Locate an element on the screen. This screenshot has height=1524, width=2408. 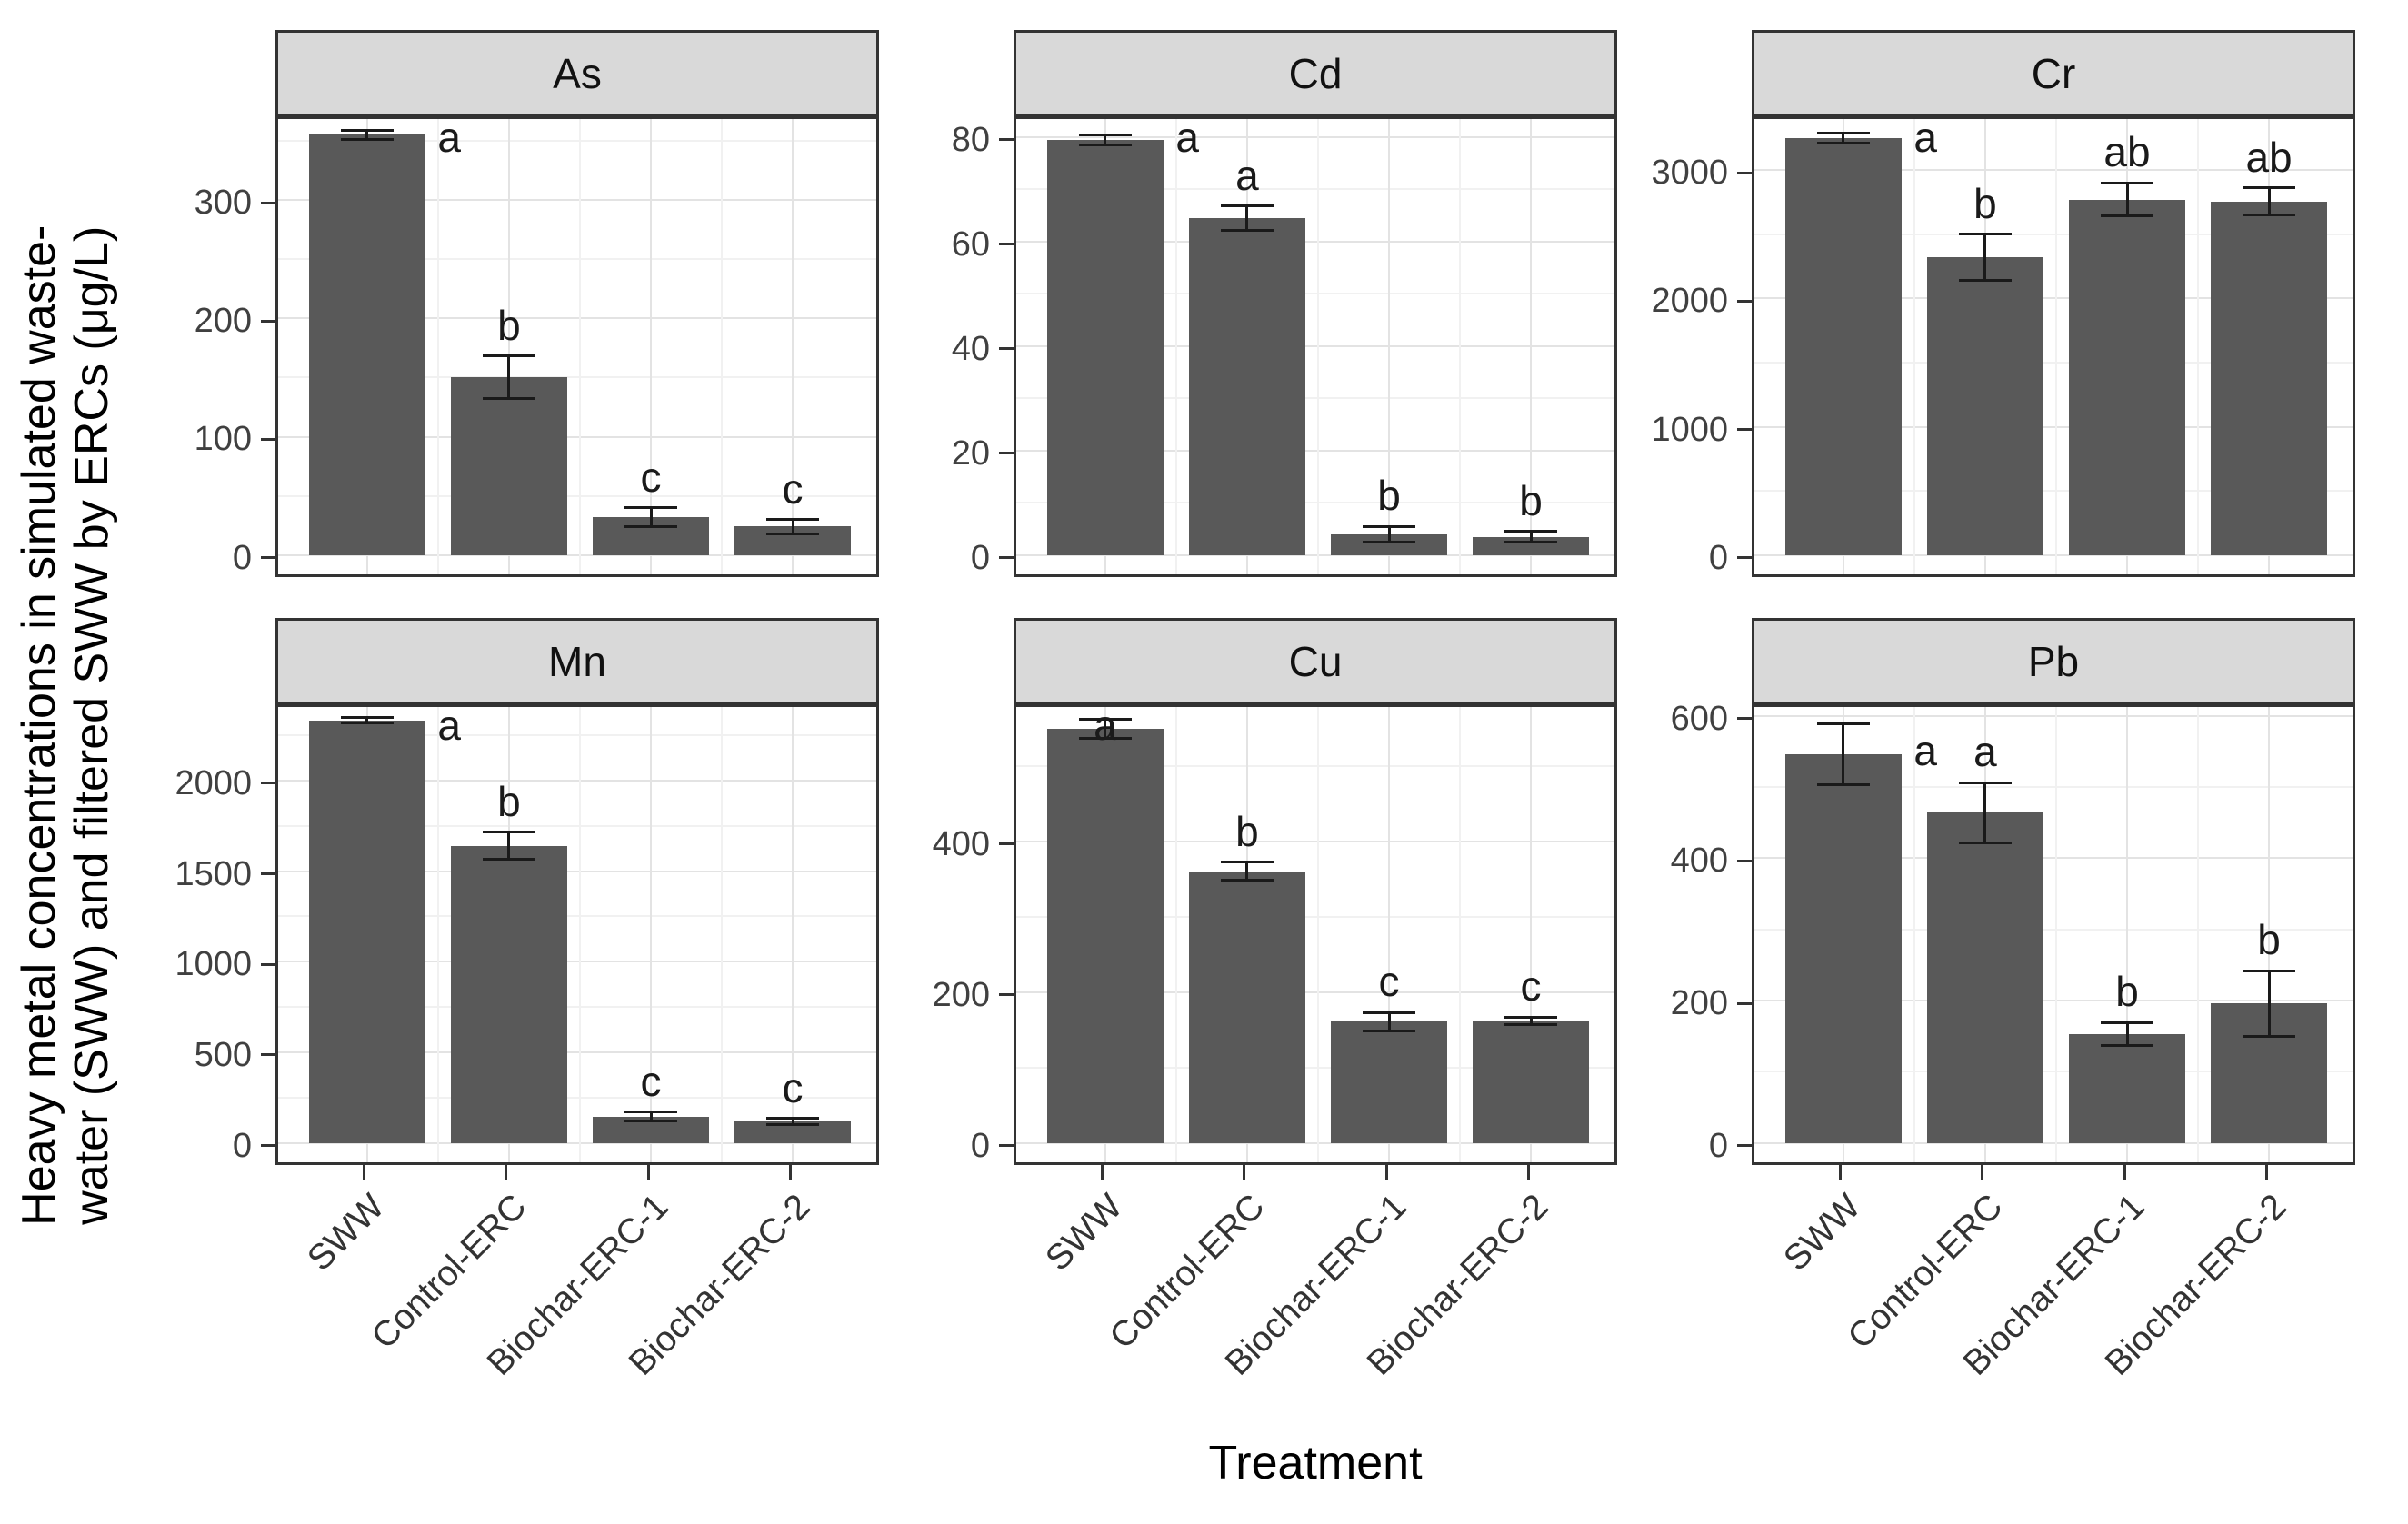
y-tick-label: 1000 is located at coordinates (1689, 429).